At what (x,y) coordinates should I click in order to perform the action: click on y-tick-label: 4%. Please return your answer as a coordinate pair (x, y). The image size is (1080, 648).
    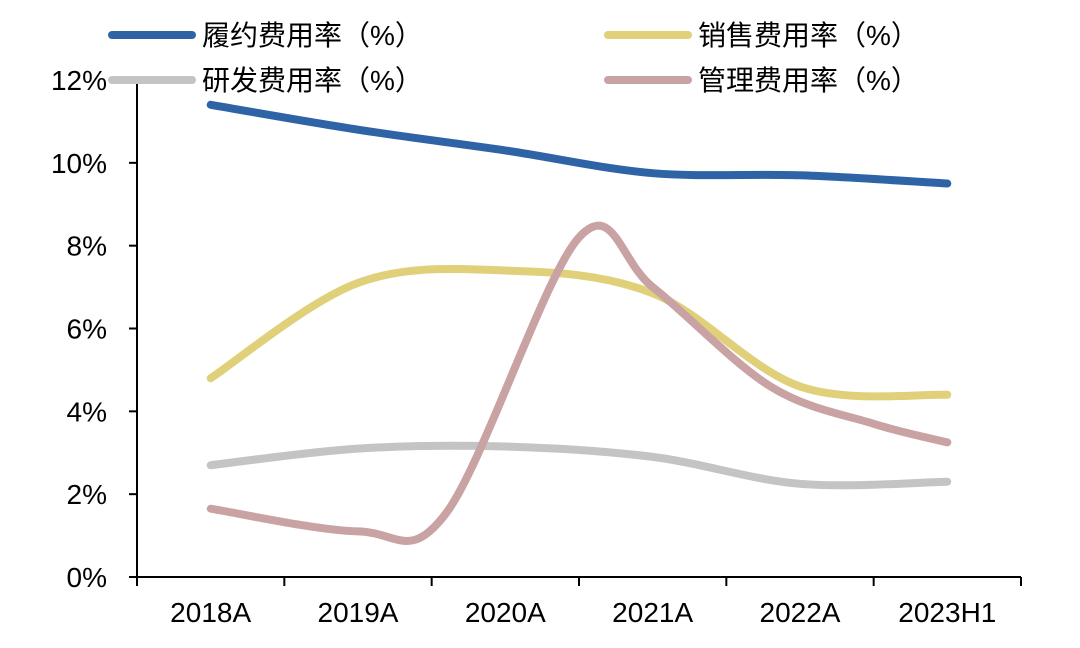
    Looking at the image, I should click on (87, 411).